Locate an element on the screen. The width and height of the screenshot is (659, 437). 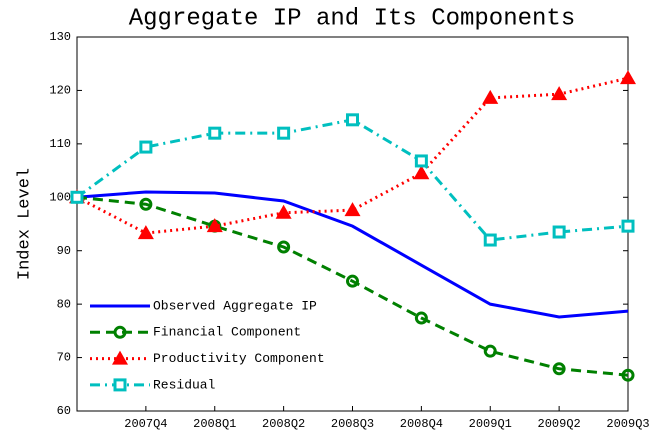
x-tick-label: 2008Q3 is located at coordinates (352, 424).